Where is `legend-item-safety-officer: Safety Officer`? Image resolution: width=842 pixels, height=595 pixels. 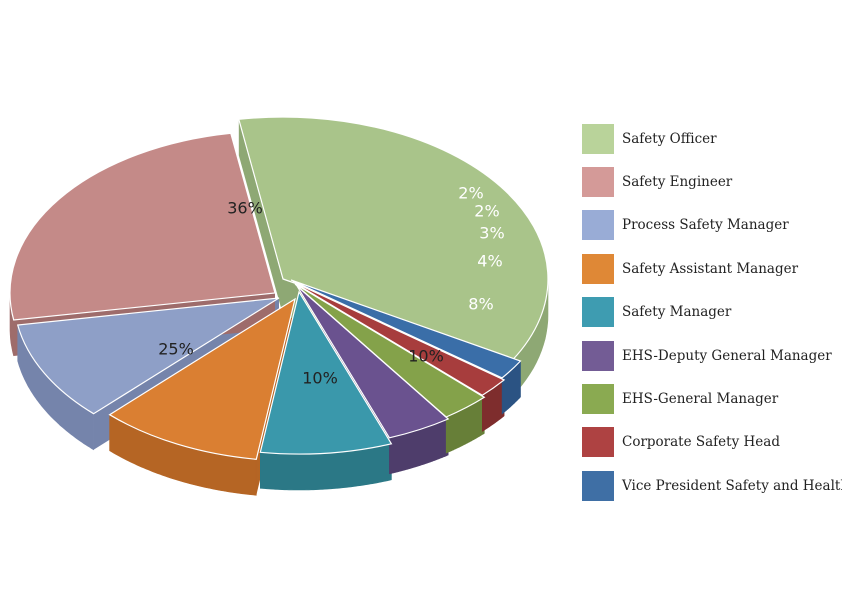 legend-item-safety-officer: Safety Officer is located at coordinates (709, 138).